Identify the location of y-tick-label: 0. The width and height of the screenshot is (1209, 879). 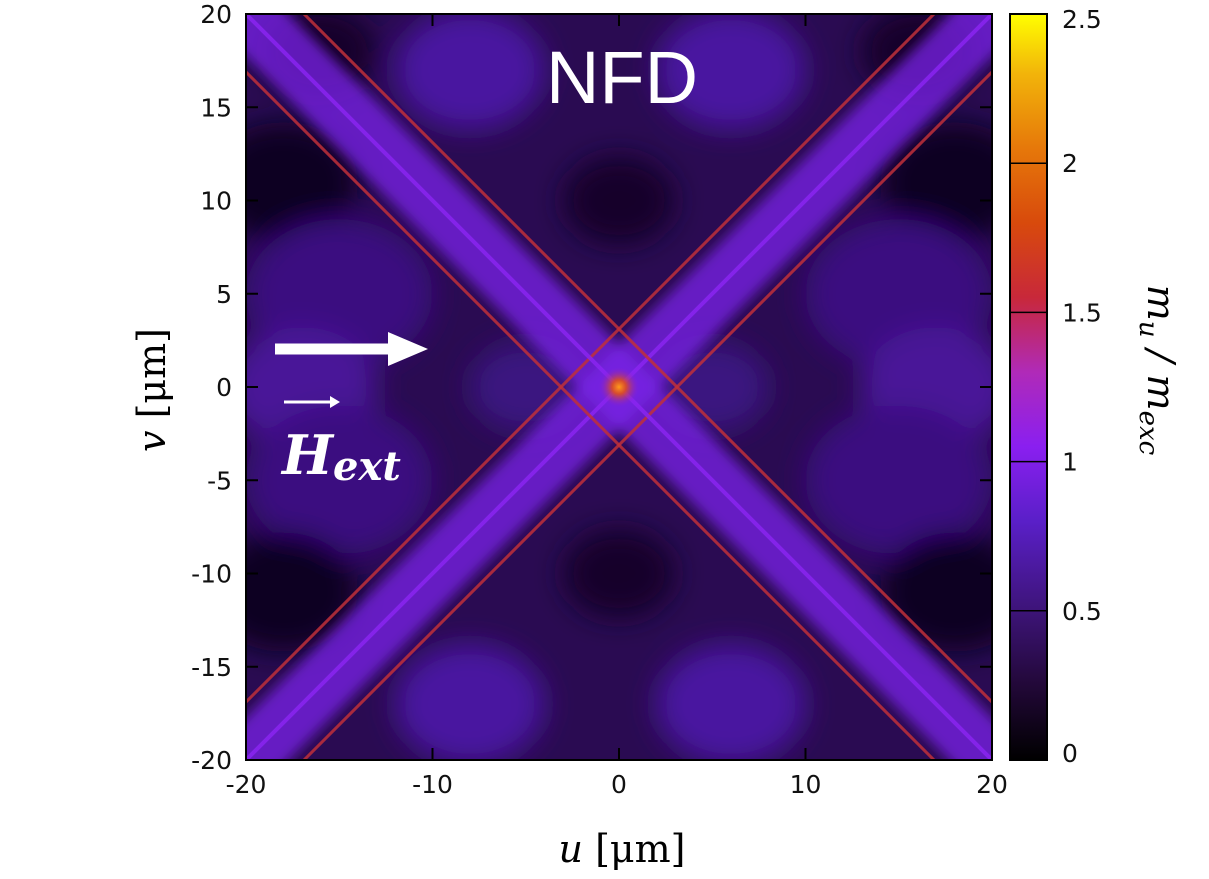
(224, 387).